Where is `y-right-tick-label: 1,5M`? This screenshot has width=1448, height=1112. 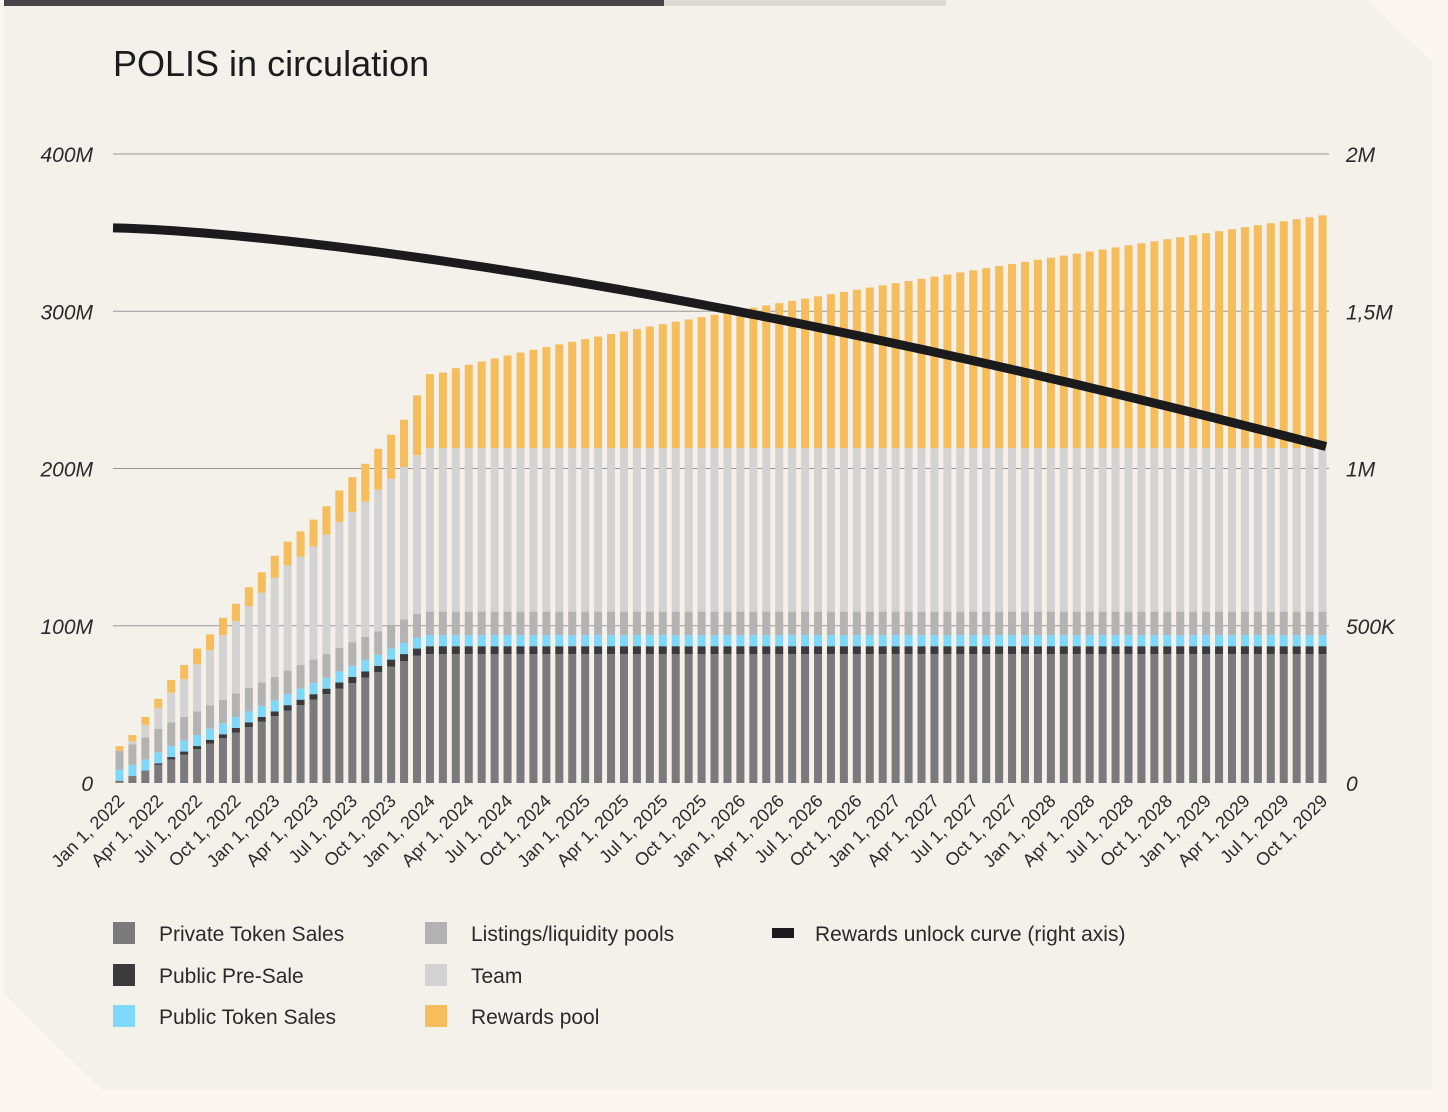
y-right-tick-label: 1,5M is located at coordinates (1369, 312).